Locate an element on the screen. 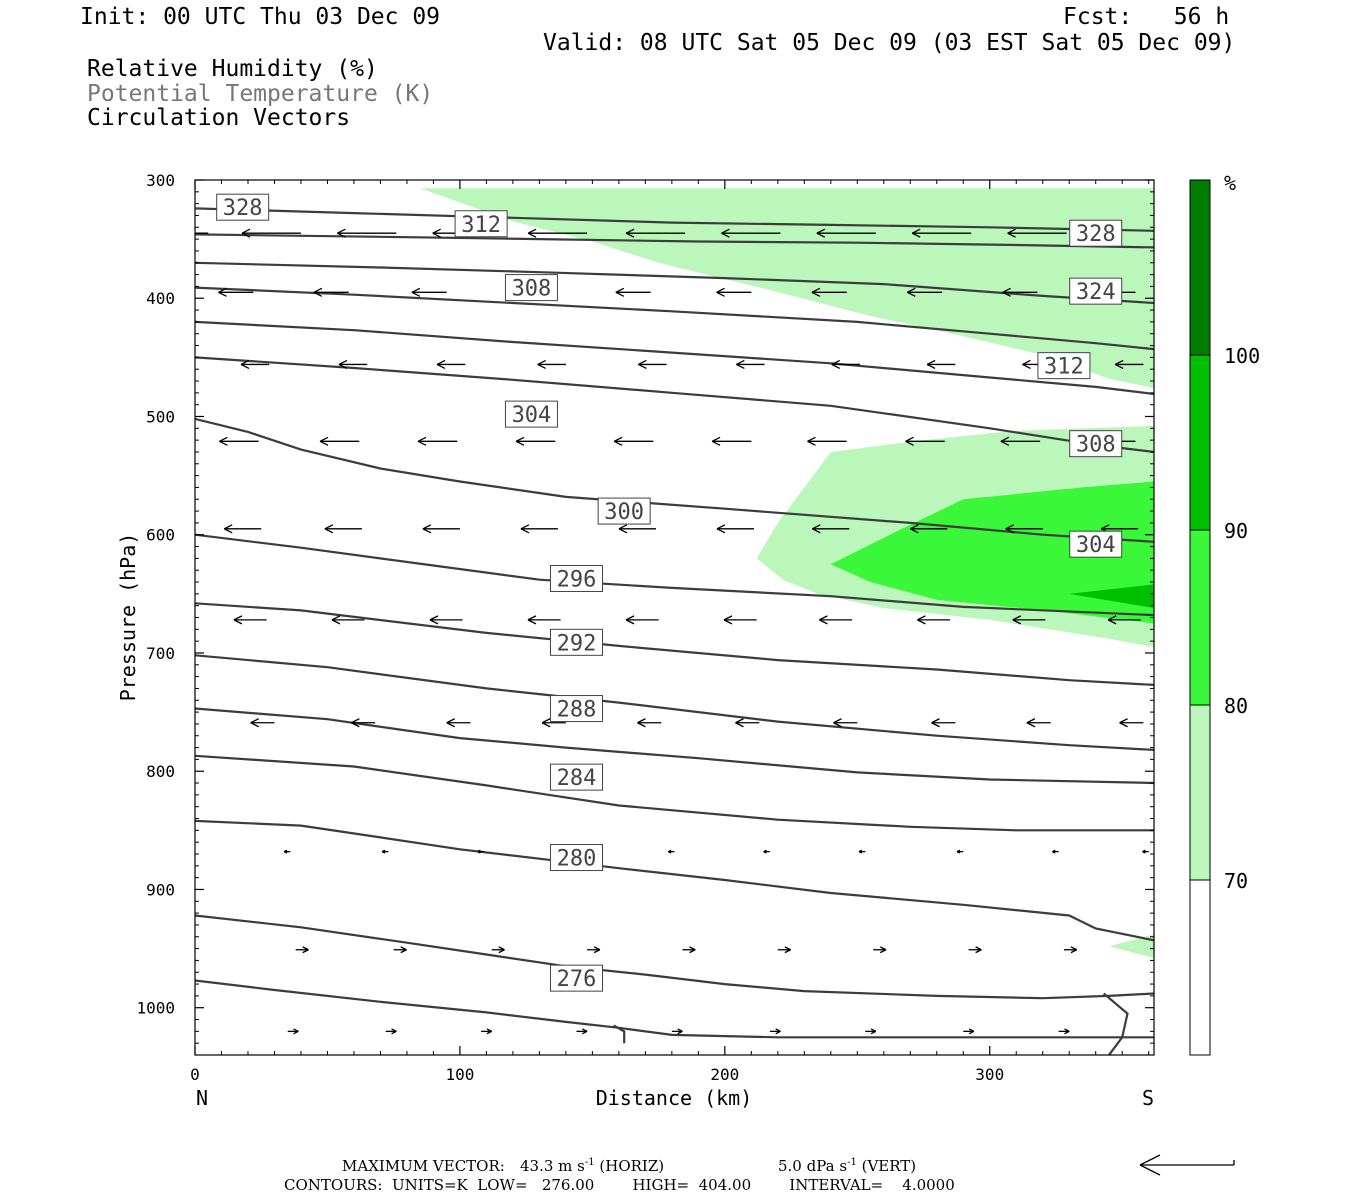  y-tick-label: 500 is located at coordinates (160, 416).